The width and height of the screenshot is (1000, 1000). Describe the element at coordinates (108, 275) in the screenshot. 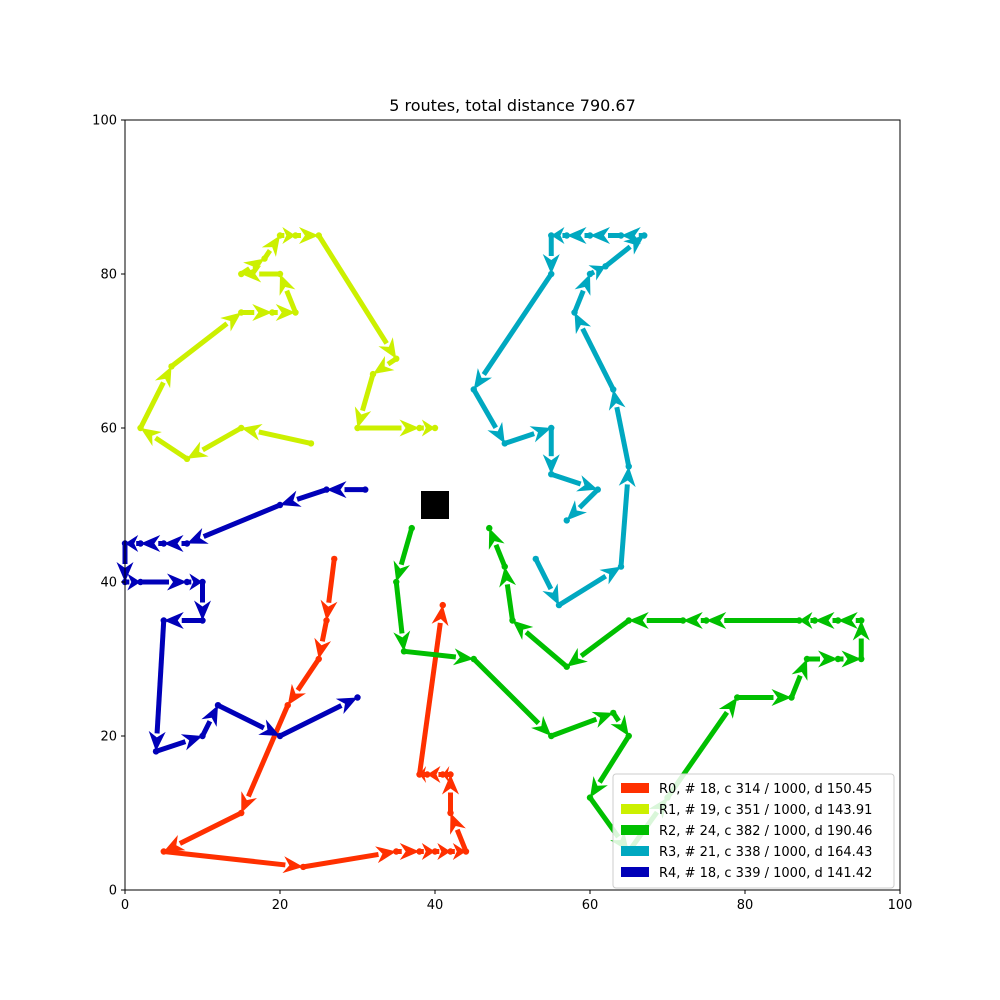

I see `y-tick-label: 80` at that location.